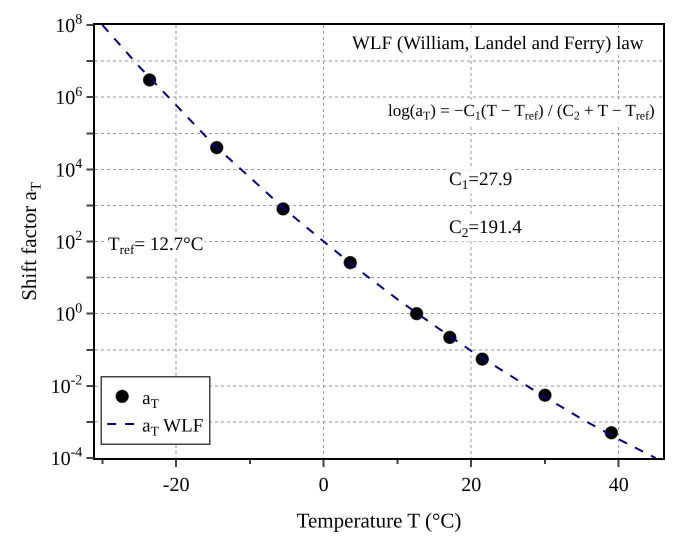 This screenshot has width=683, height=543. What do you see at coordinates (66, 385) in the screenshot?
I see `y-tick-label: 10$^{-2}$` at bounding box center [66, 385].